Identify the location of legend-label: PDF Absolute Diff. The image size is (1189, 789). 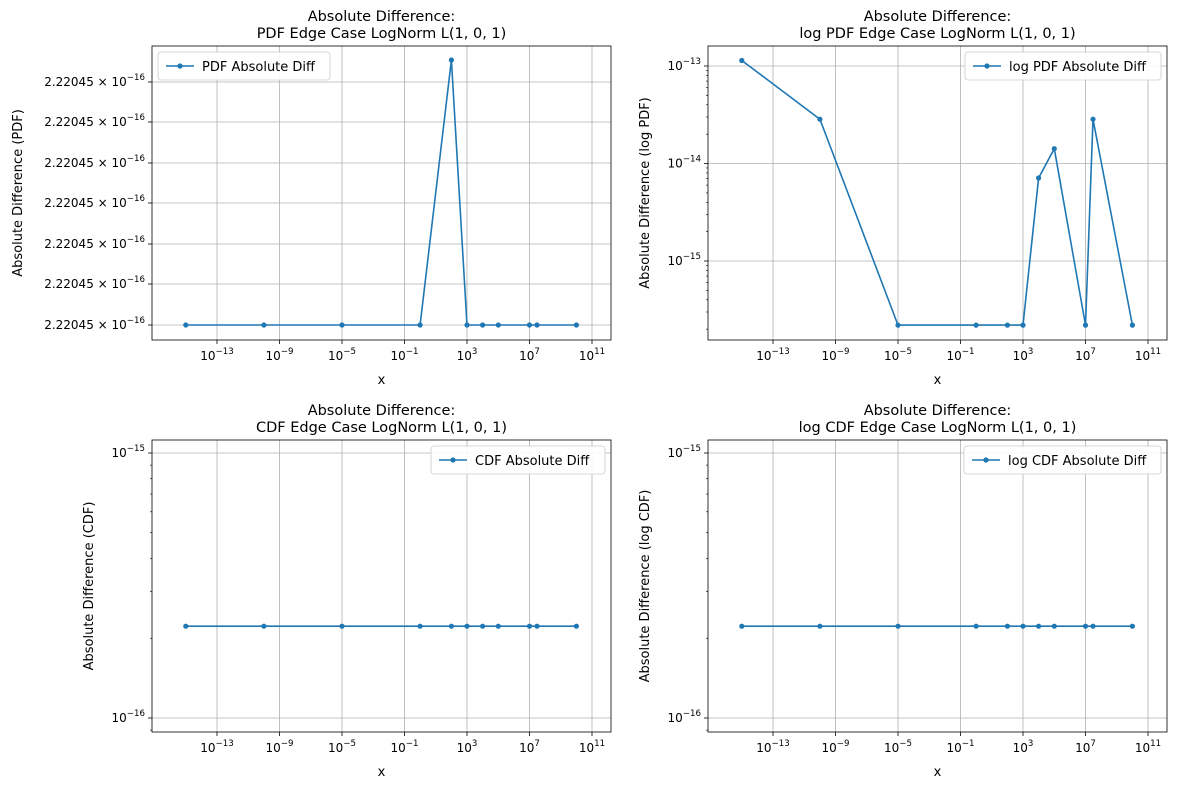
(259, 67).